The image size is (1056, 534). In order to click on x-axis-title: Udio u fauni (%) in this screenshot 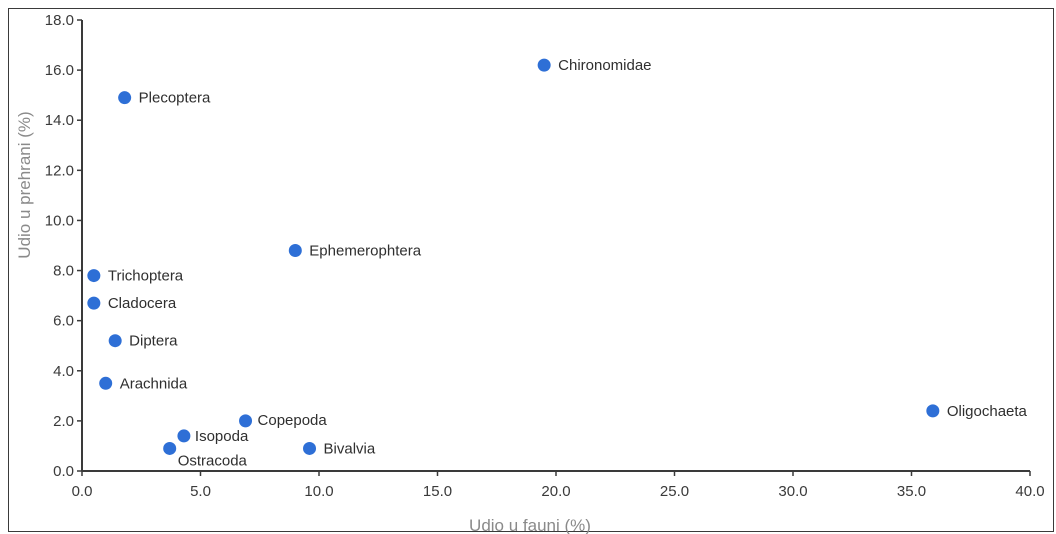, I will do `click(530, 525)`.